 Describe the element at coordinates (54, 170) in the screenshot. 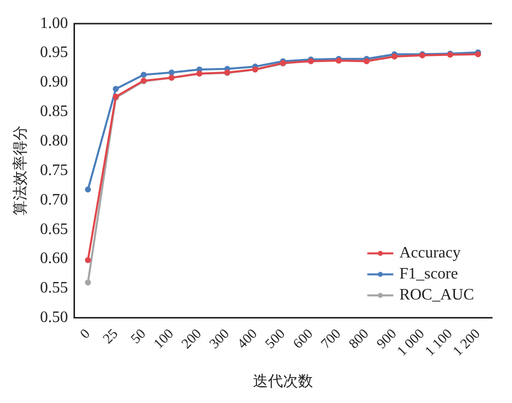

I see `y-tick-label: 0.75` at that location.